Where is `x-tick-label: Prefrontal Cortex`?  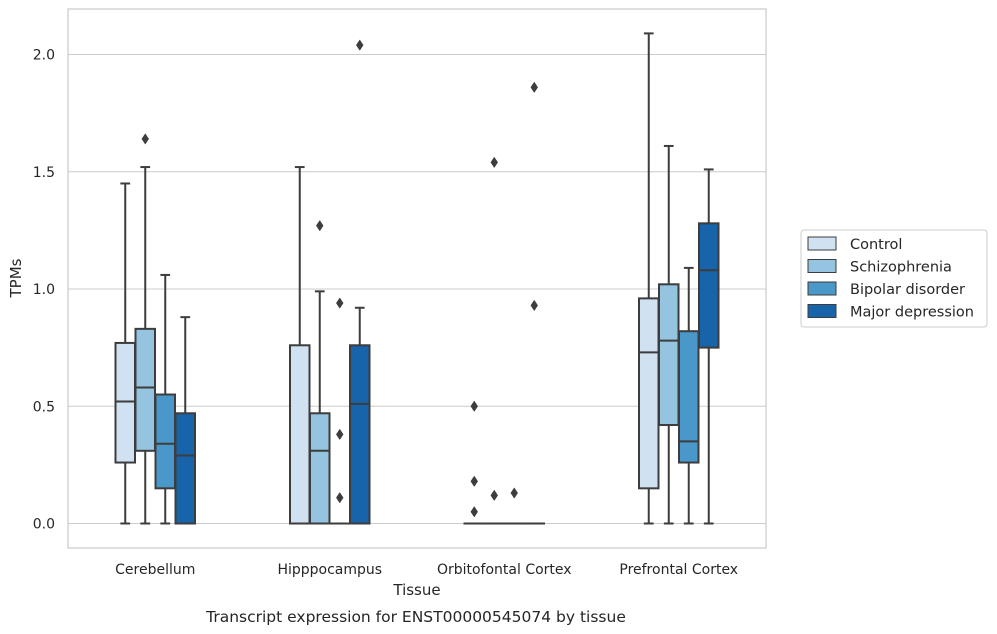
x-tick-label: Prefrontal Cortex is located at coordinates (678, 570).